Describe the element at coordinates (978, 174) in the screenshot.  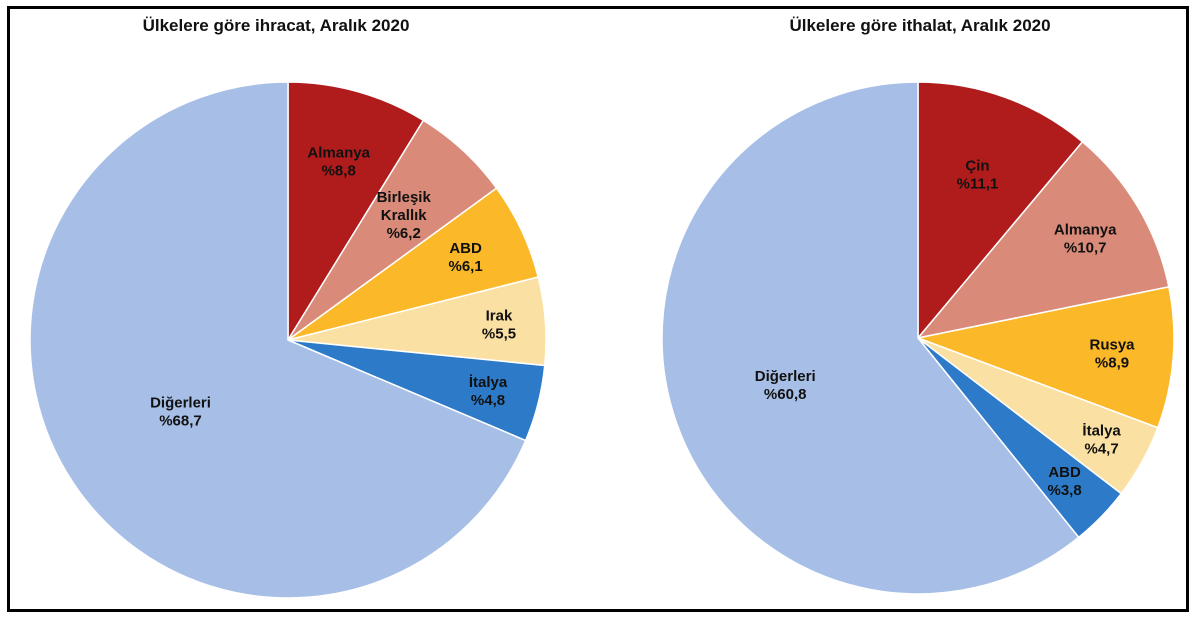
I see `slice-label-cin: Çin %11,1` at that location.